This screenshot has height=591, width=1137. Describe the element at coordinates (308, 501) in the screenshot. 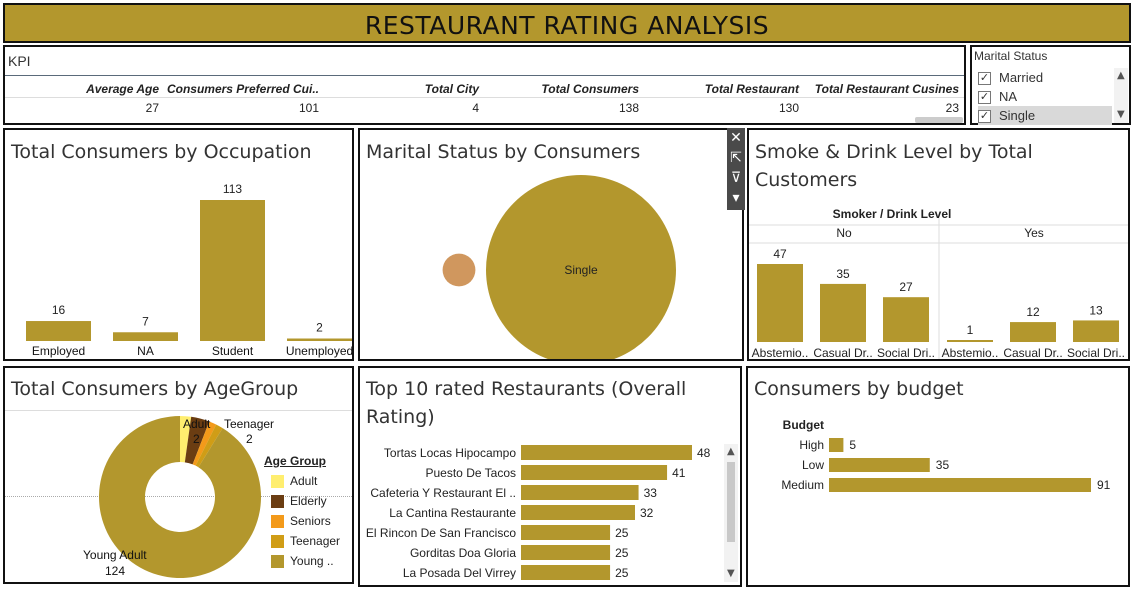

I see `legend-label: Elderly` at that location.